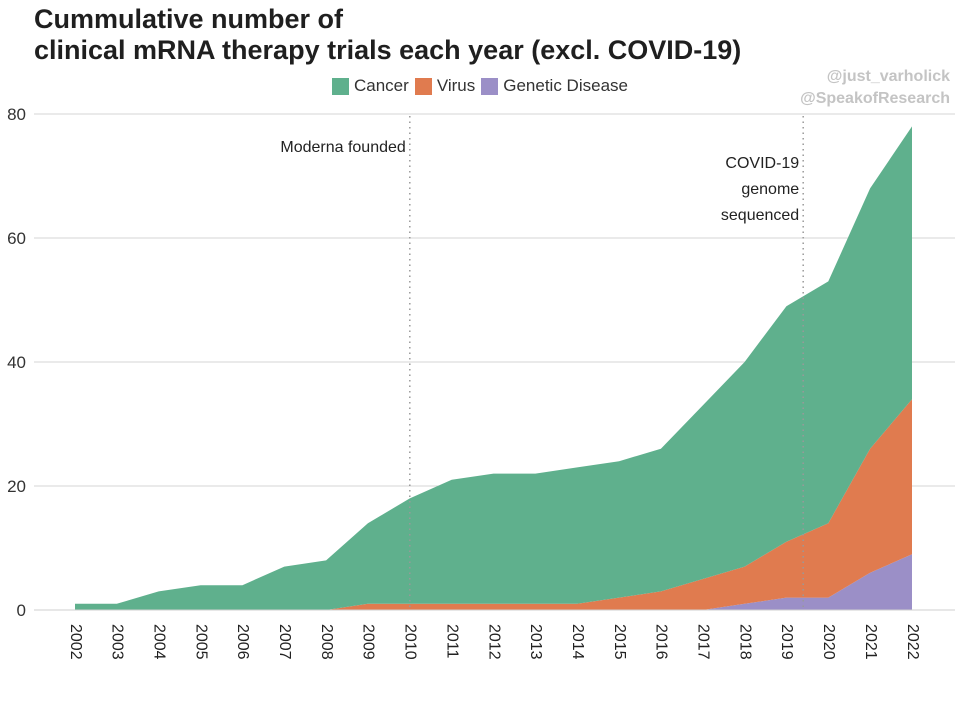  I want to click on legend-label-cancer: Cancer, so click(381, 85).